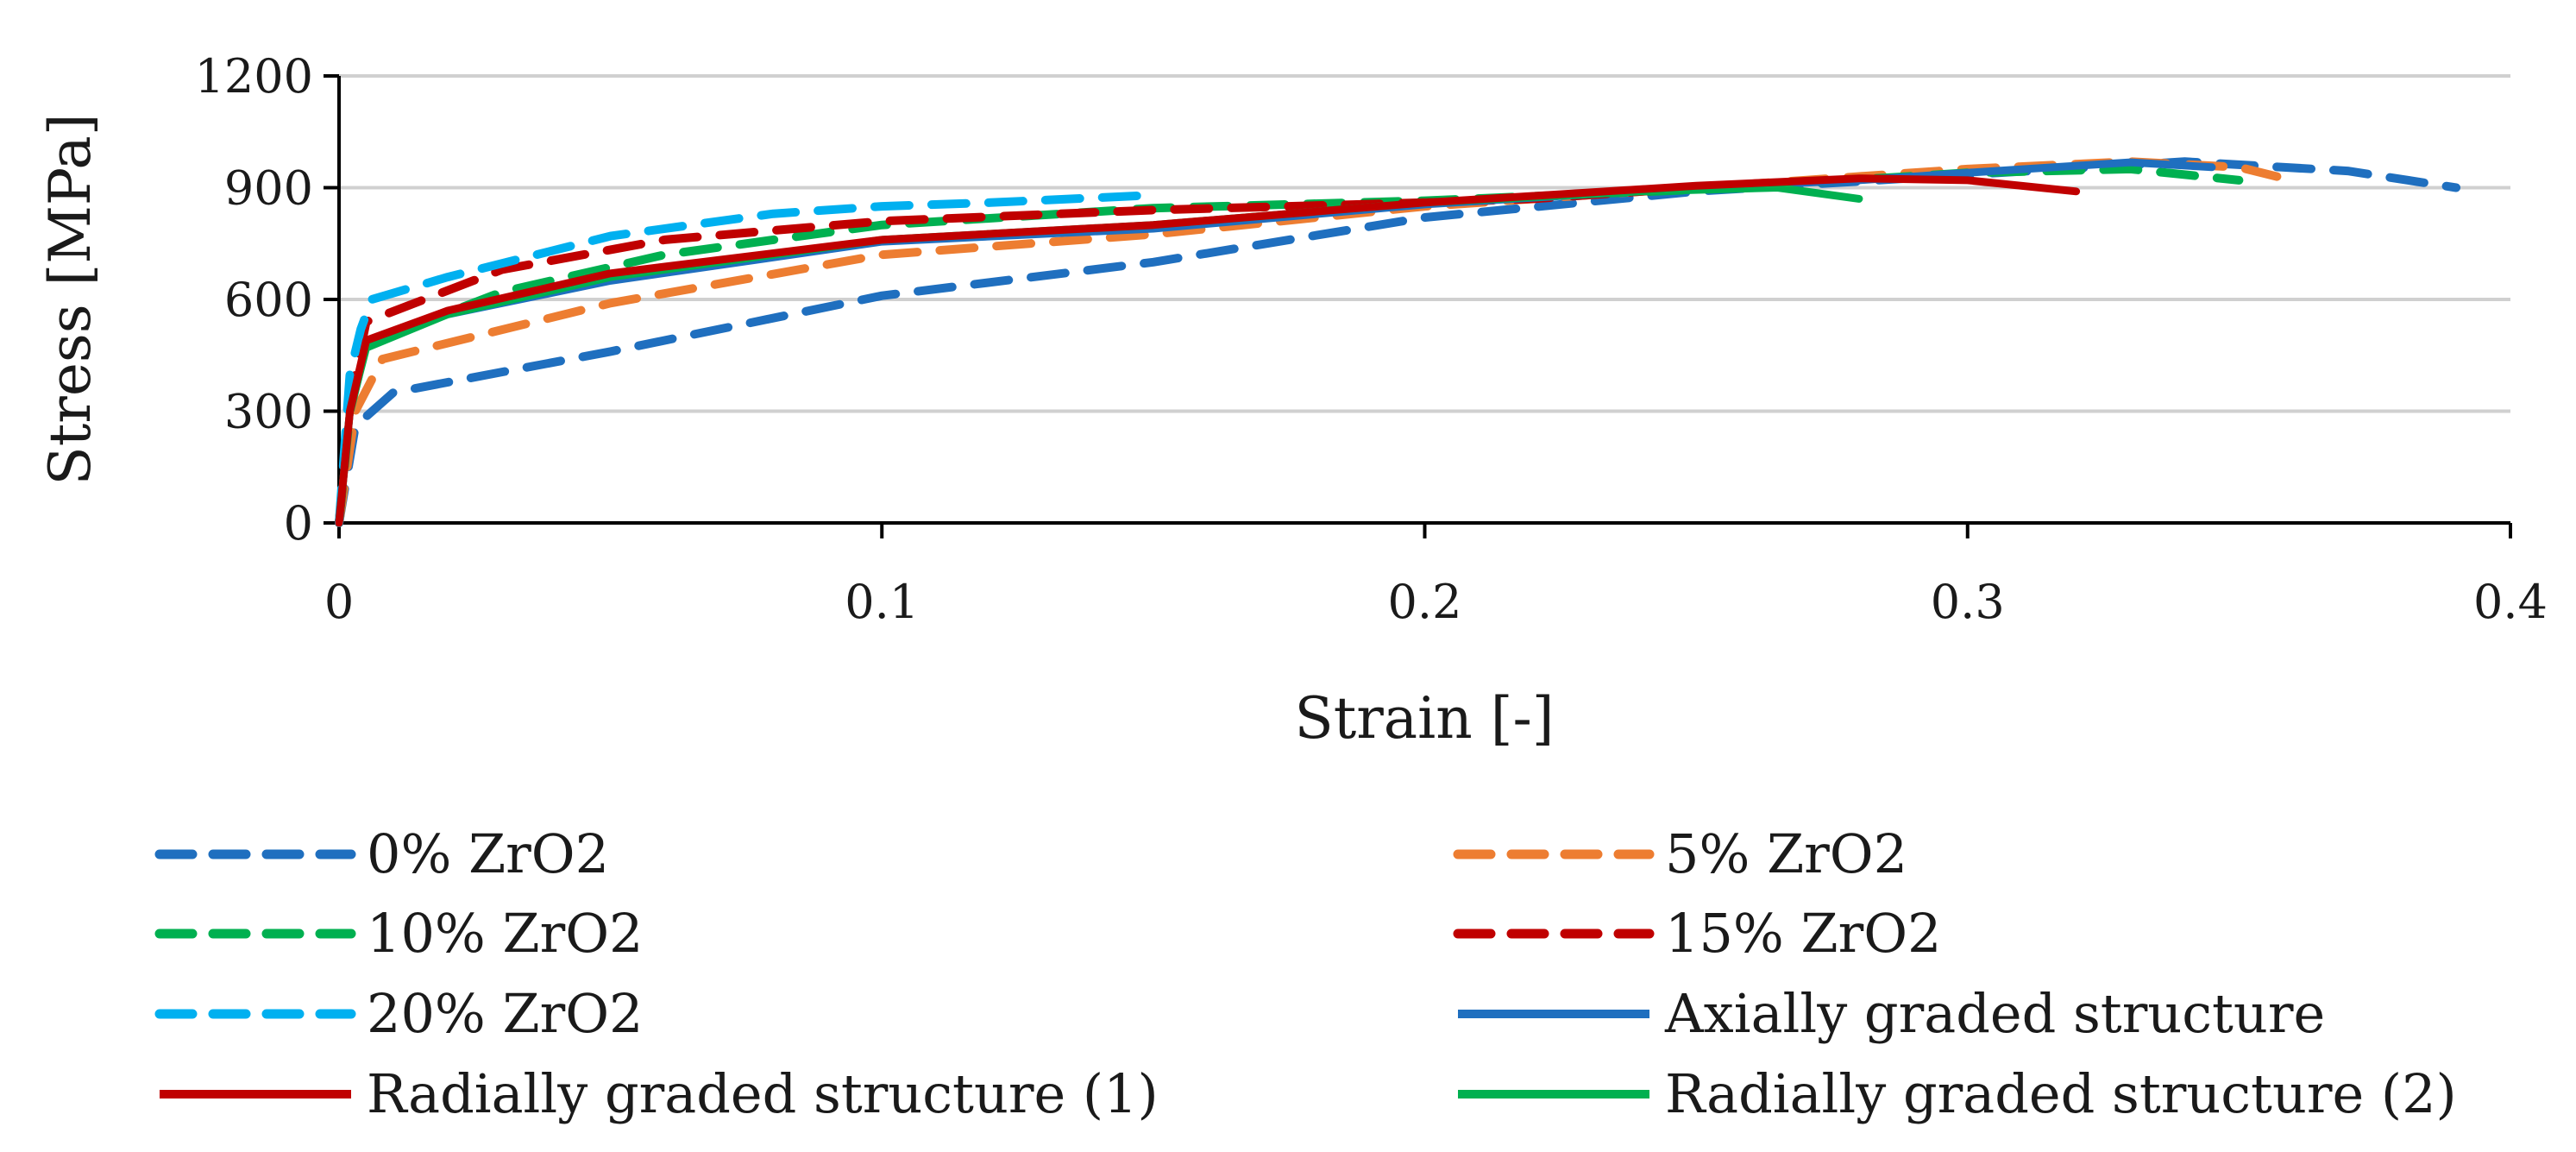 The height and width of the screenshot is (1152, 2576). What do you see at coordinates (505, 934) in the screenshot?
I see `legend-label-2: 10% ZrO2` at bounding box center [505, 934].